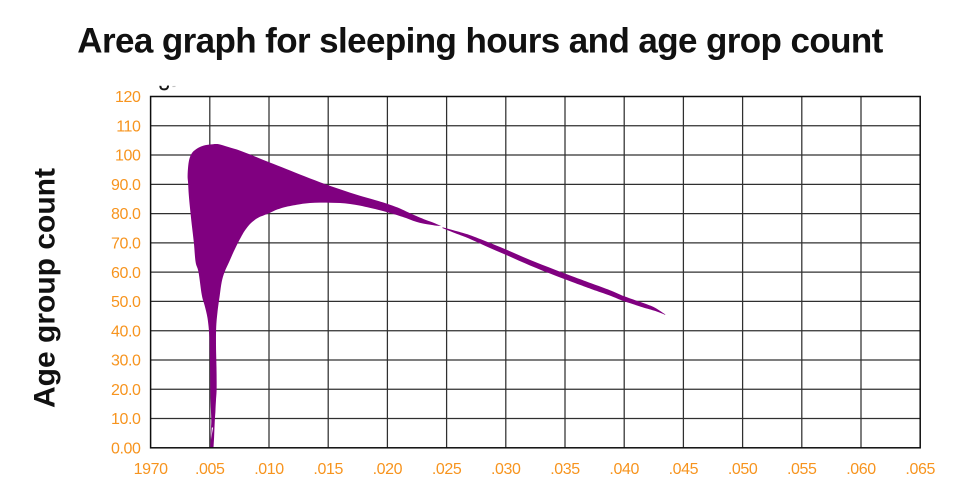 This screenshot has width=960, height=500. What do you see at coordinates (624, 469) in the screenshot?
I see `svg-text: .040` at bounding box center [624, 469].